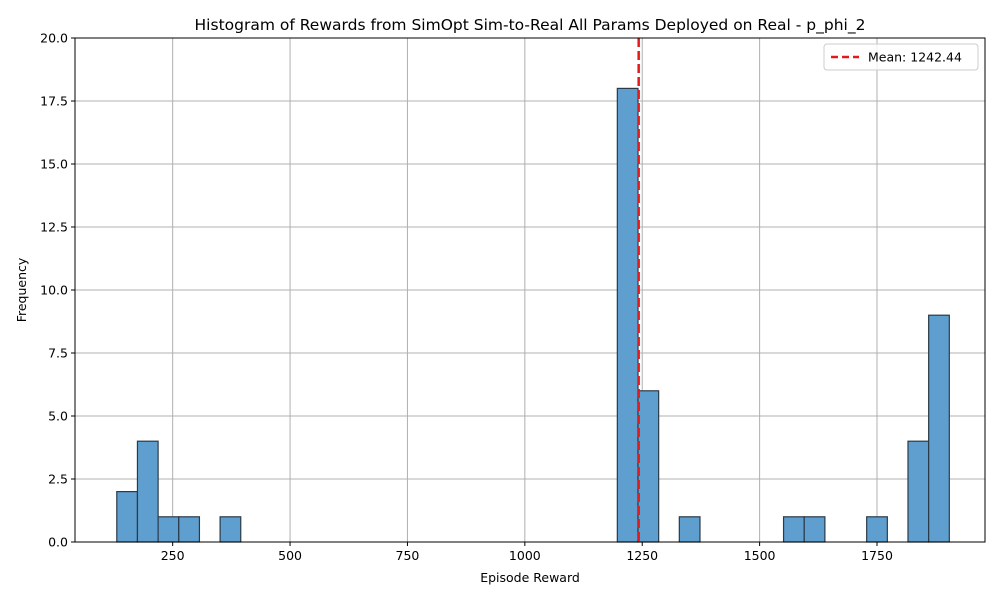 Image resolution: width=1000 pixels, height=600 pixels. I want to click on y-axis-ticks: 0.0 2.5 5.0 7.5 10.0 12.5 15.0 17.5 20.0, so click(57, 290).